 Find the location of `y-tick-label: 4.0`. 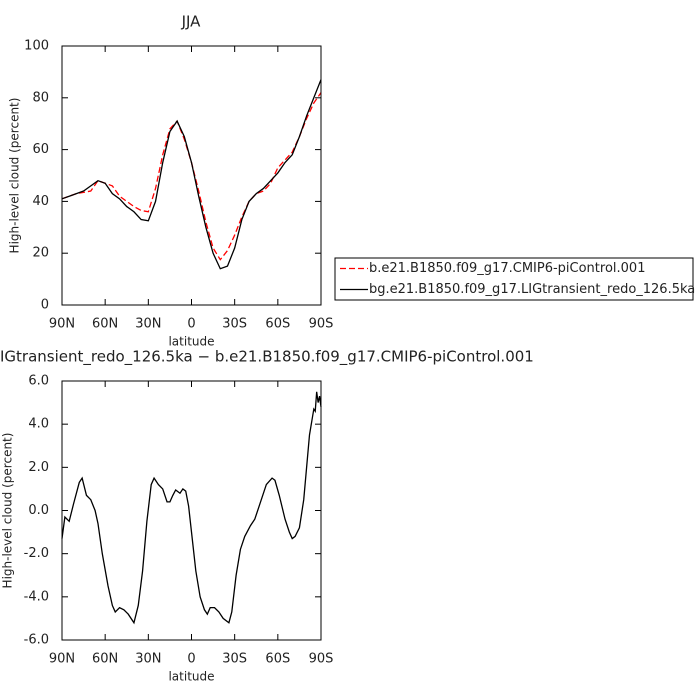

y-tick-label: 4.0 is located at coordinates (38, 424).